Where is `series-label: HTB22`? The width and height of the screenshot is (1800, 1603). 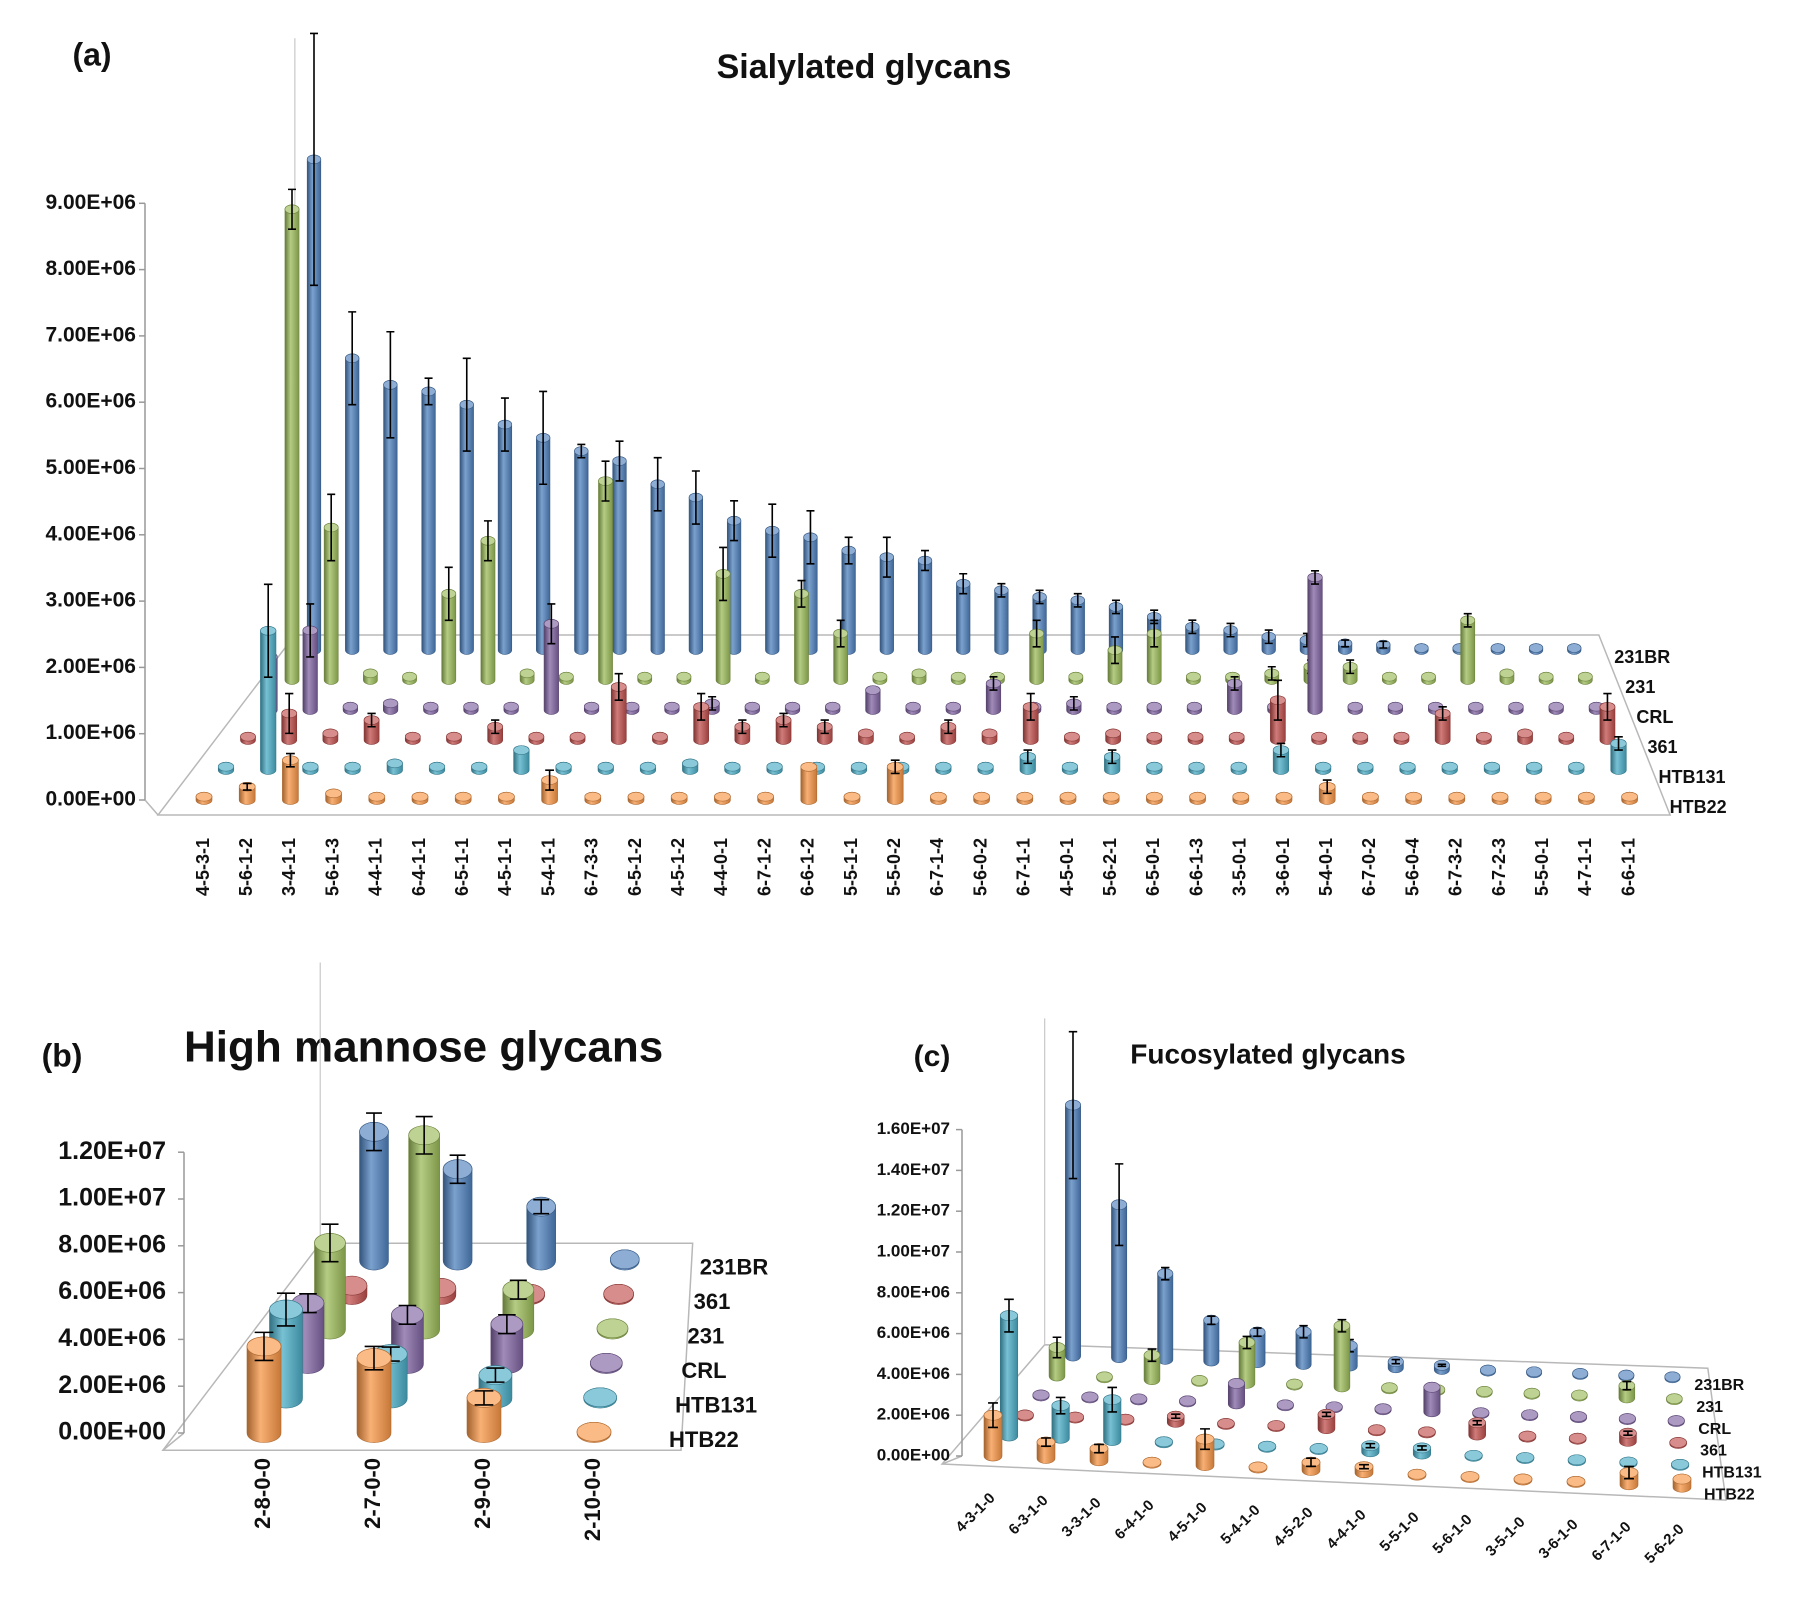 series-label: HTB22 is located at coordinates (1698, 807).